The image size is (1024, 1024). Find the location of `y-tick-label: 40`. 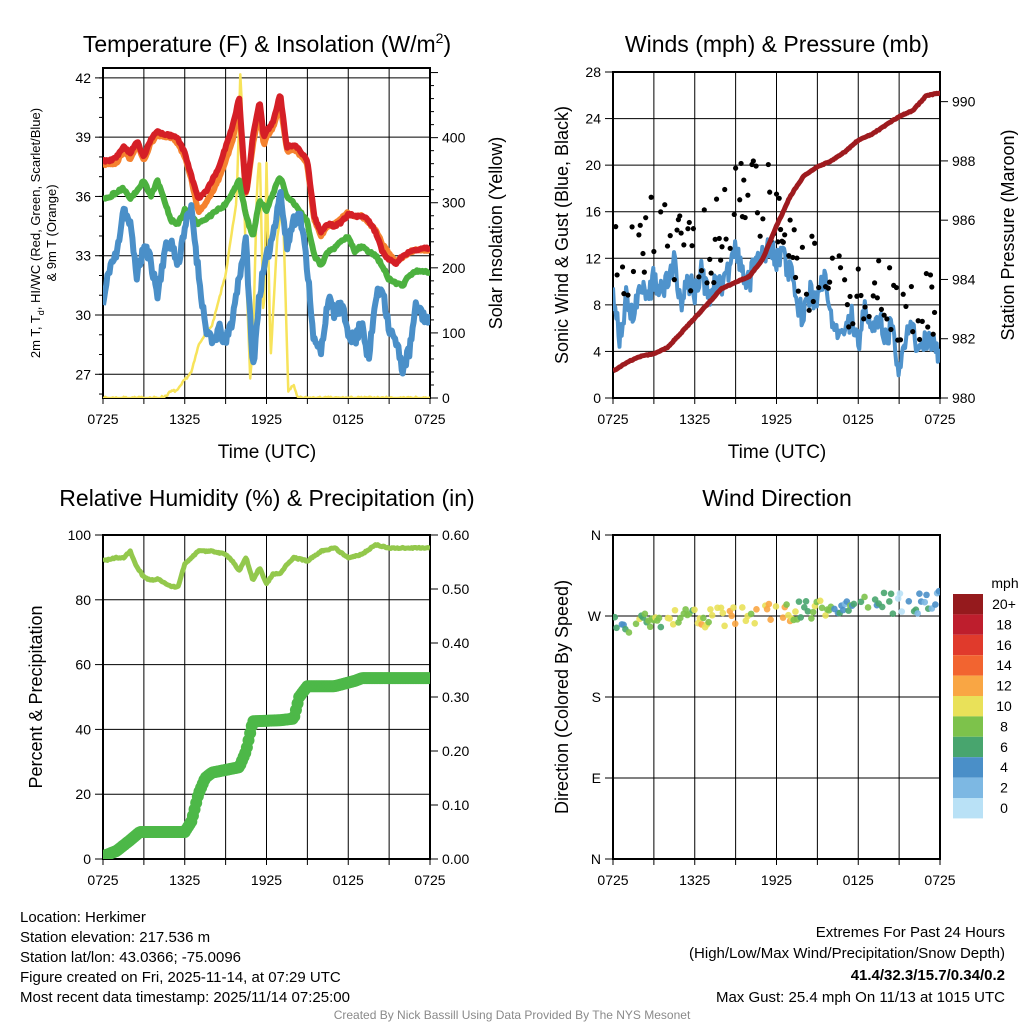

y-tick-label: 40 is located at coordinates (83, 729).